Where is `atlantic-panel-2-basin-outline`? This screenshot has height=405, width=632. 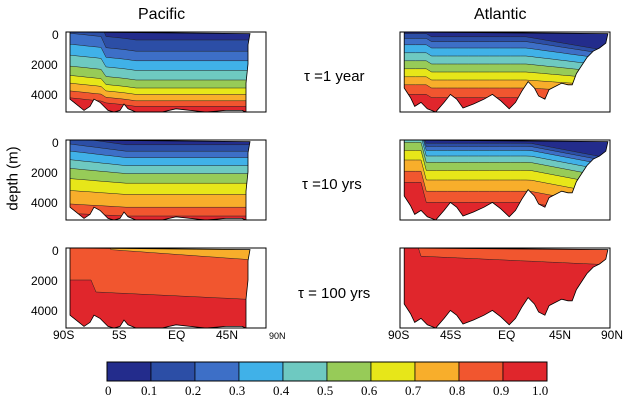
atlantic-panel-2-basin-outline is located at coordinates (506, 180).